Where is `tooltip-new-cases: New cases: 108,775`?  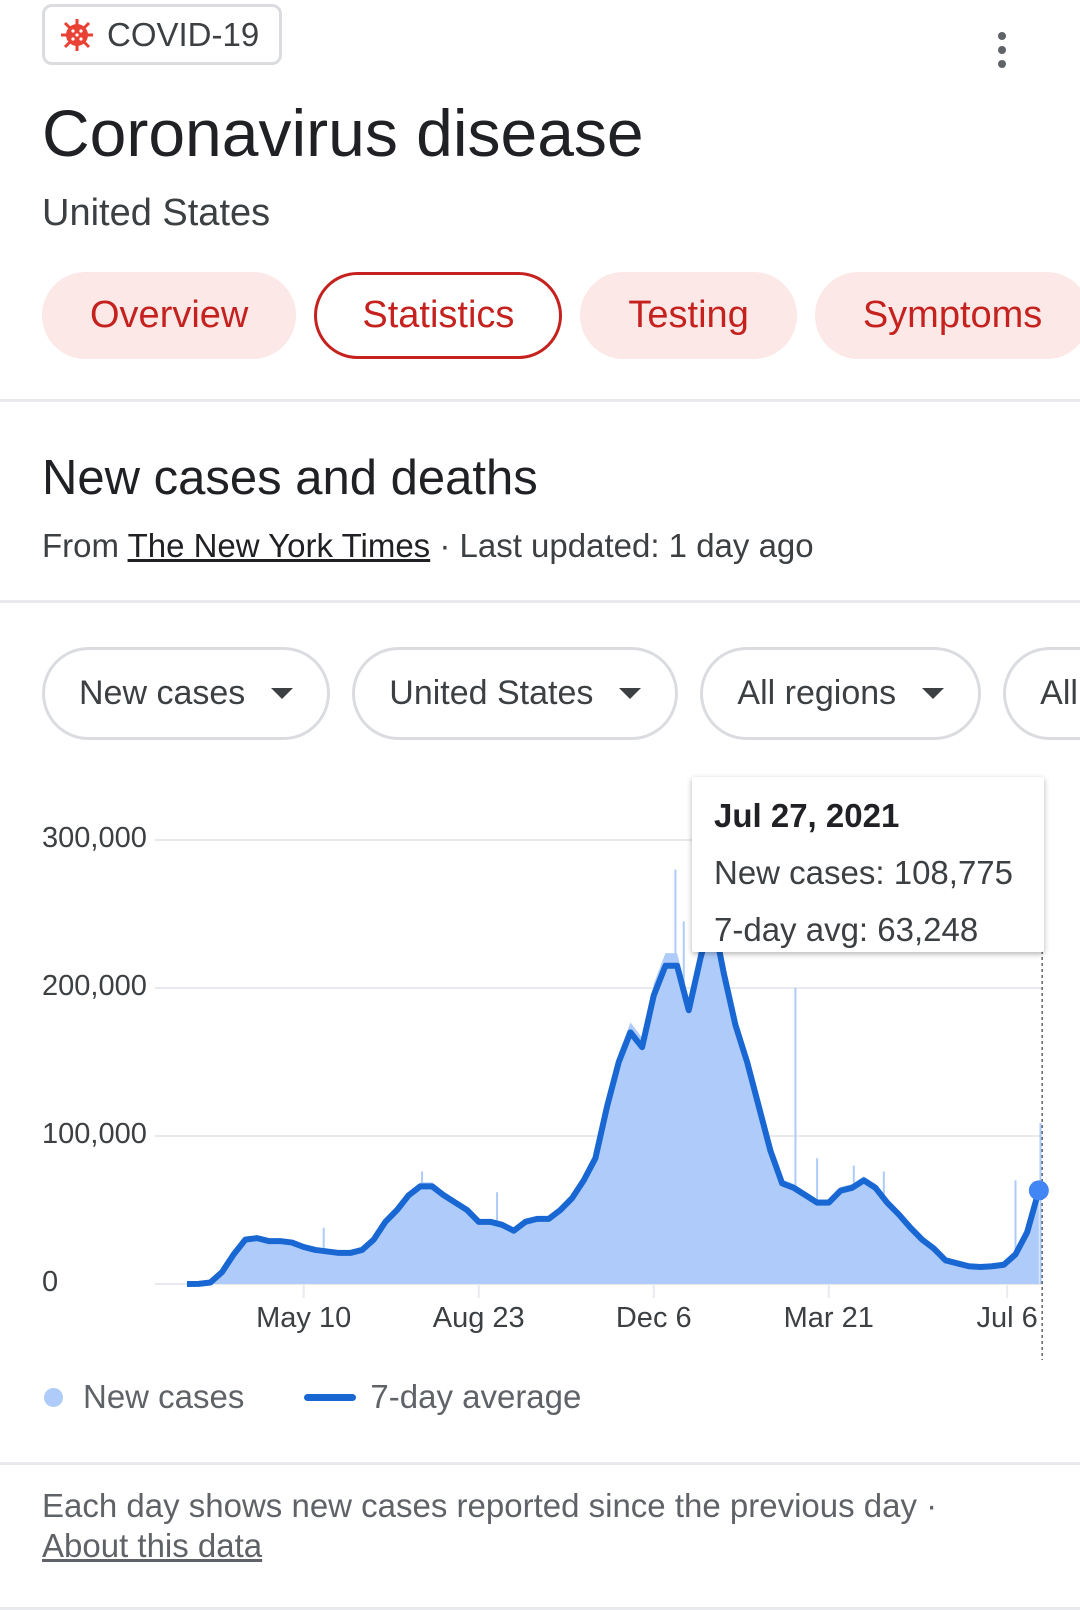 tooltip-new-cases: New cases: 108,775 is located at coordinates (864, 872).